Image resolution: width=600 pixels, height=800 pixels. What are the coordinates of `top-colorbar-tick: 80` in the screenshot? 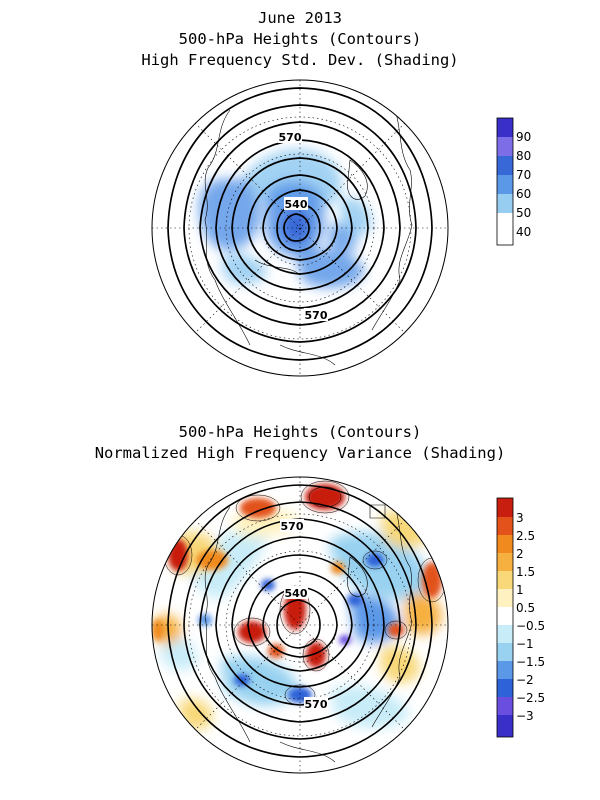 It's located at (523, 156).